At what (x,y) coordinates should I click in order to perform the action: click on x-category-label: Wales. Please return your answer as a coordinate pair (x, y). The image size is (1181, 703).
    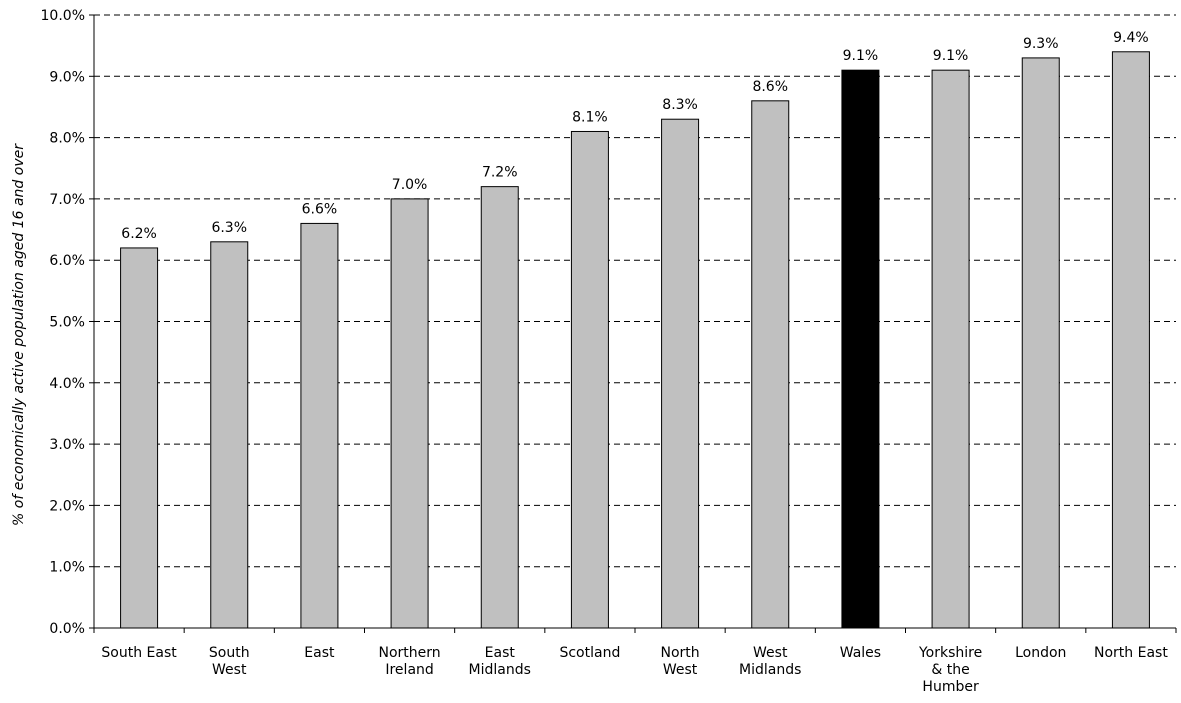
    Looking at the image, I should click on (860, 653).